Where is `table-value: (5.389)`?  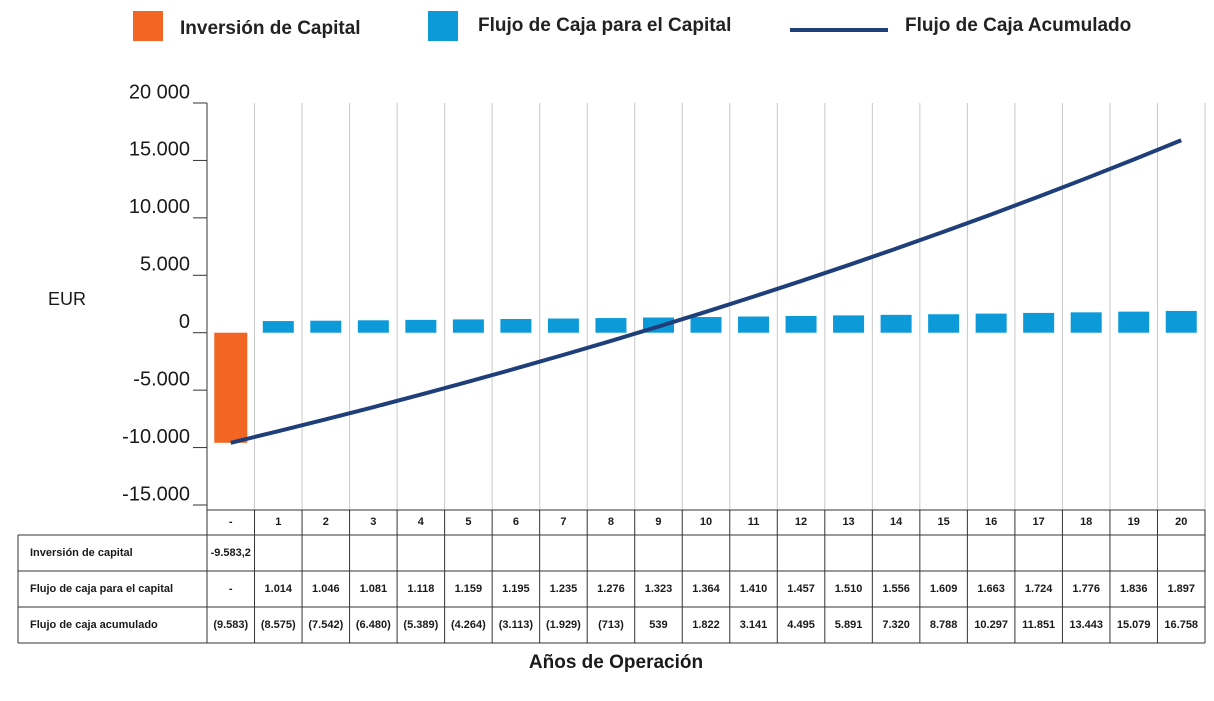 table-value: (5.389) is located at coordinates (420, 625).